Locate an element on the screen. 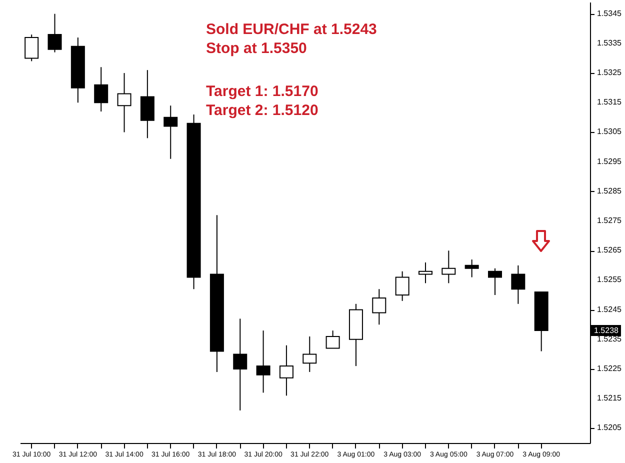 Image resolution: width=625 pixels, height=463 pixels. annotation: Stop at 1.5350 is located at coordinates (256, 48).